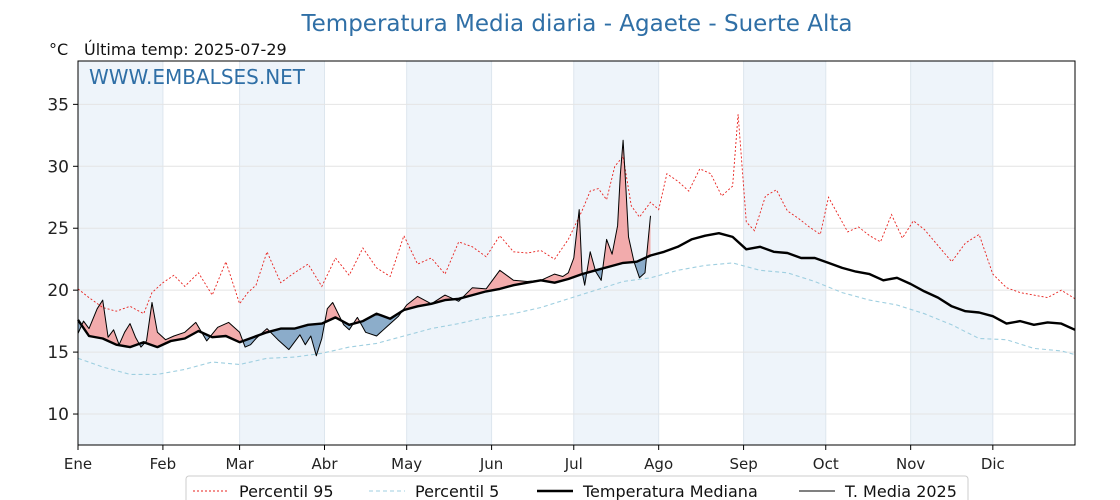 Image resolution: width=1120 pixels, height=500 pixels. Describe the element at coordinates (900, 491) in the screenshot. I see `legend-label-3: T. Media 2025` at that location.